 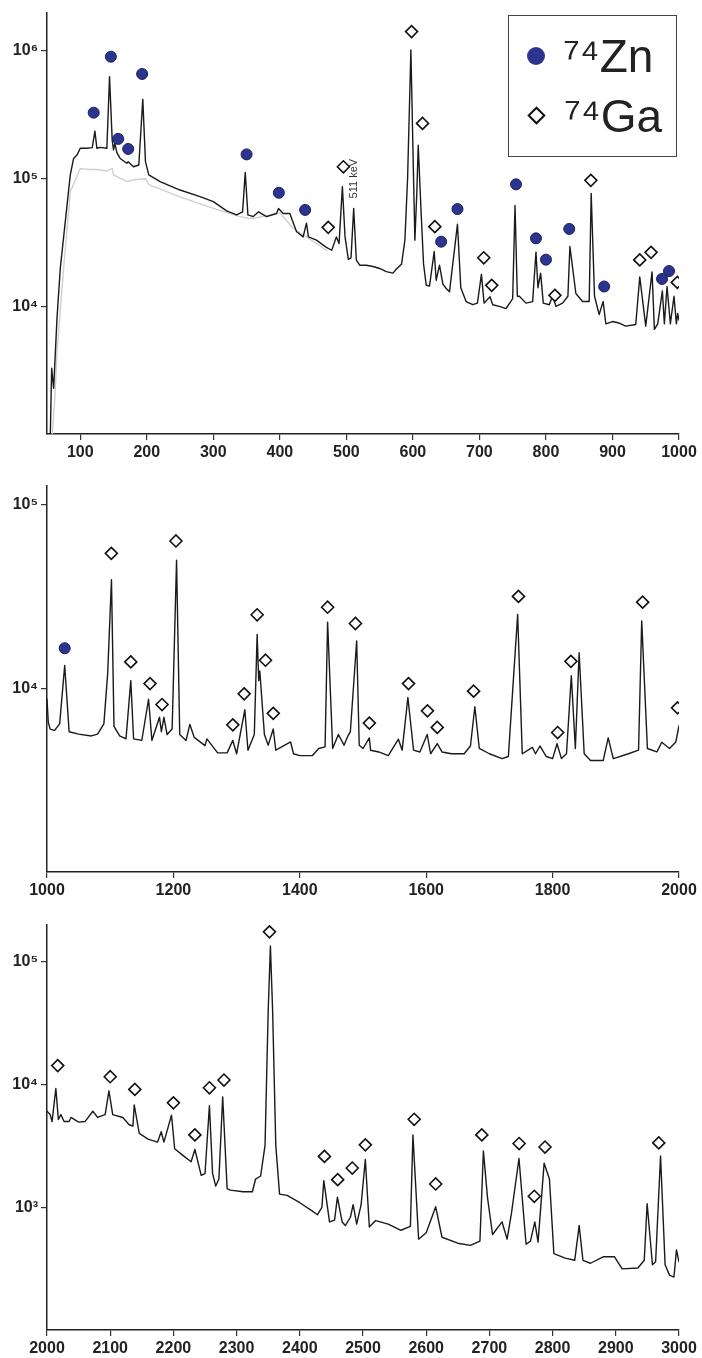 What do you see at coordinates (280, 452) in the screenshot?
I see `x-tick-label: 400` at bounding box center [280, 452].